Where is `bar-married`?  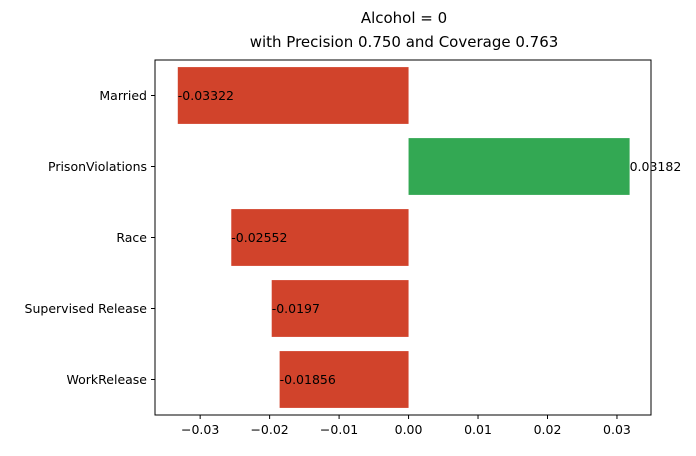
bar-married is located at coordinates (293, 95).